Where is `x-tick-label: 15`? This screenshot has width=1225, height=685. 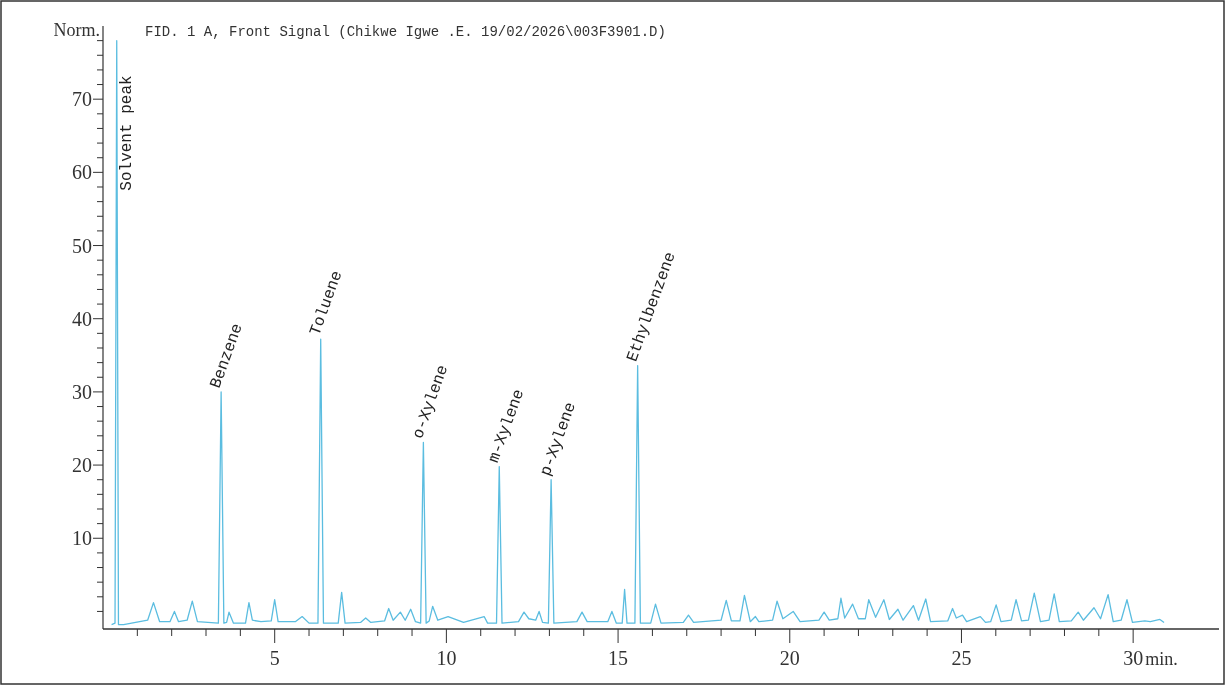 x-tick-label: 15 is located at coordinates (618, 658).